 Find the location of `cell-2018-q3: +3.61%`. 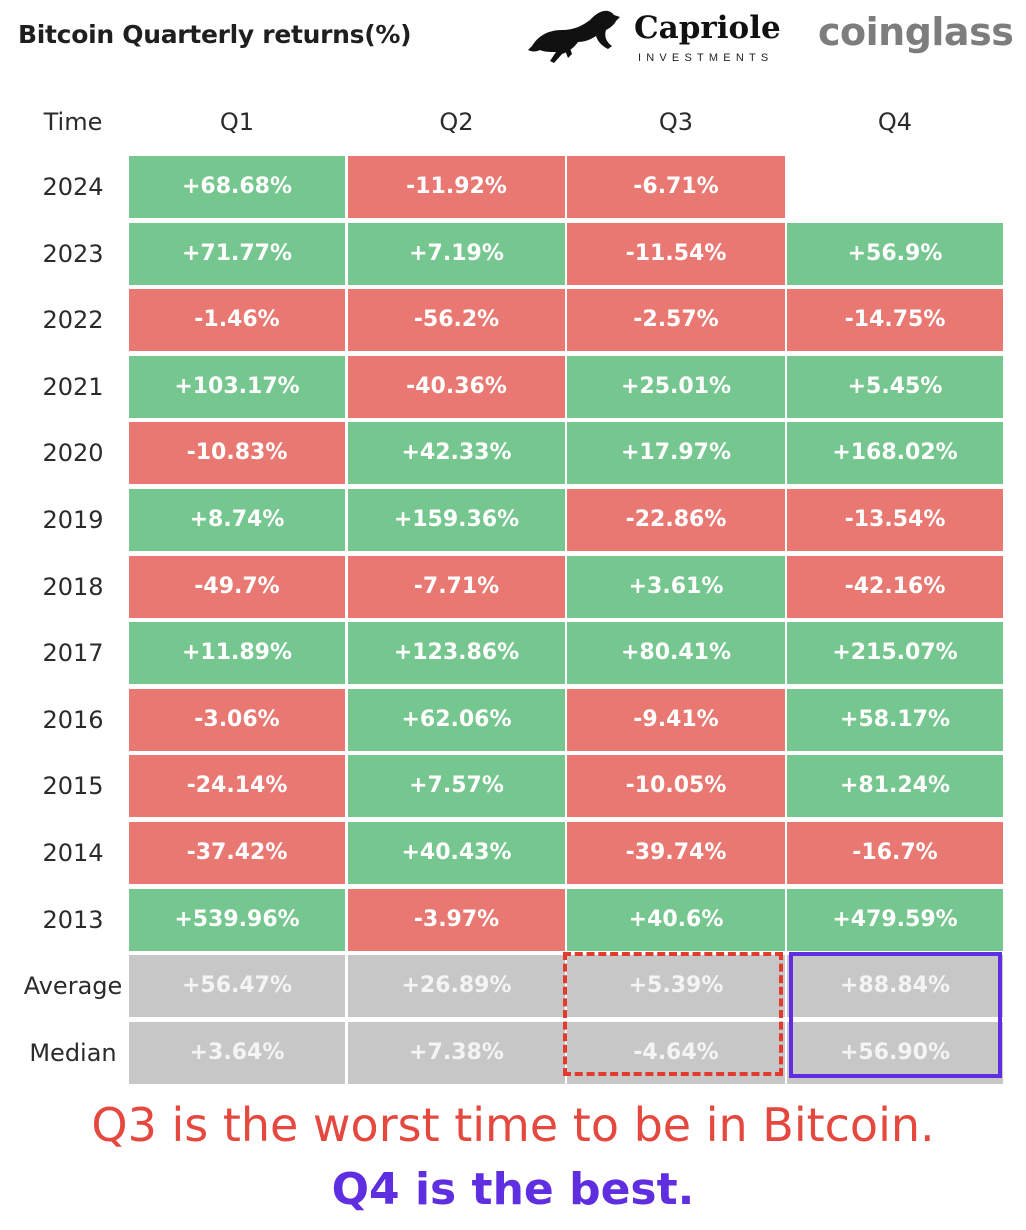

cell-2018-q3: +3.61% is located at coordinates (676, 586).